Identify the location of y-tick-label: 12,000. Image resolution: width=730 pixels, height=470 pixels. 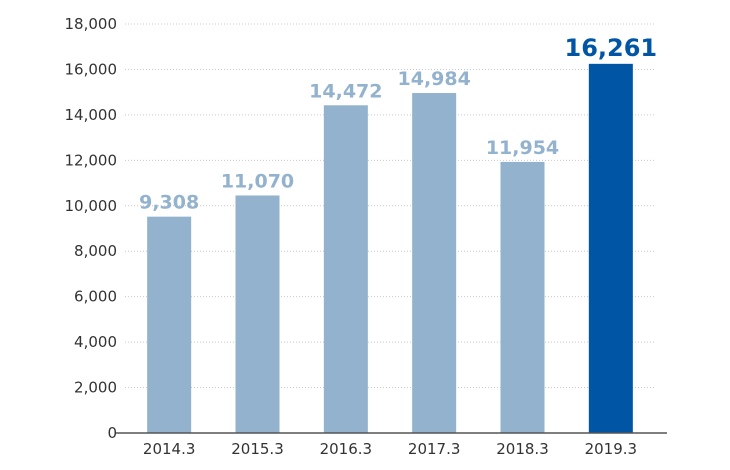
(91, 160).